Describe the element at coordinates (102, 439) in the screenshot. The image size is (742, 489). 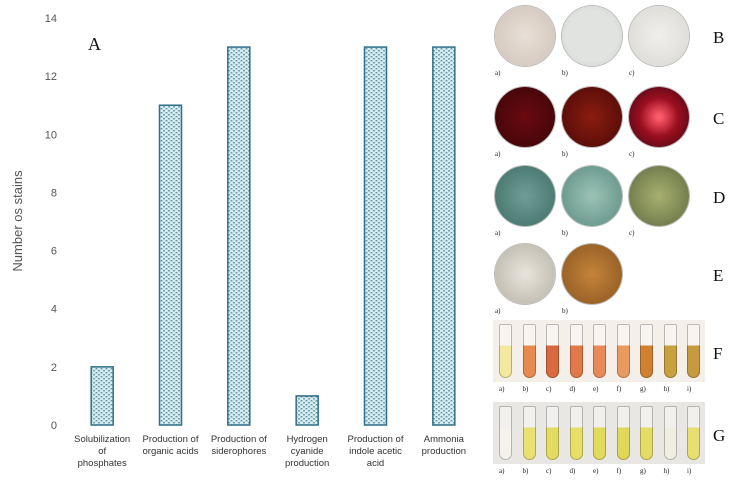
I see `x-category-label: Solubilization` at that location.